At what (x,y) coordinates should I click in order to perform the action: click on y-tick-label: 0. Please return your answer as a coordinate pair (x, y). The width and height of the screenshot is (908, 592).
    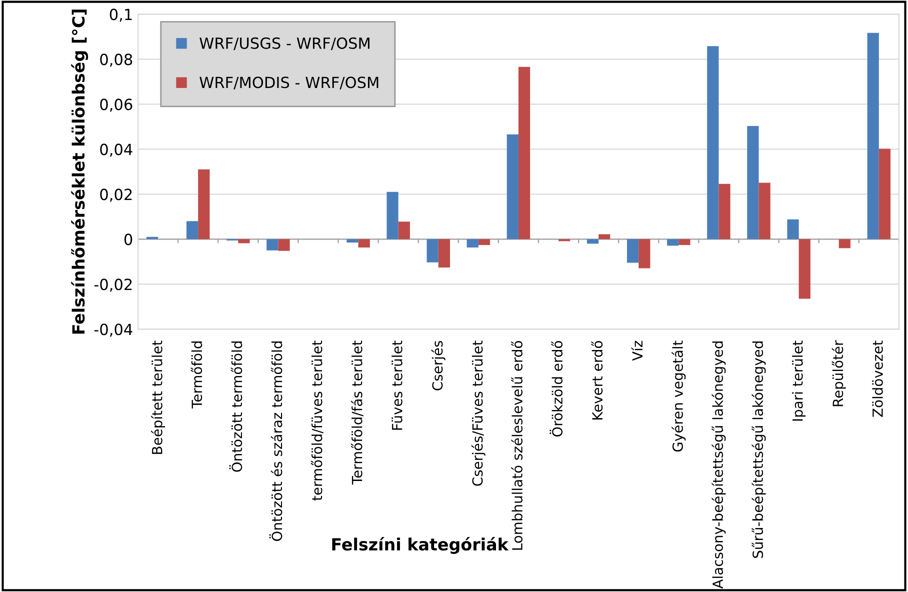
    Looking at the image, I should click on (128, 240).